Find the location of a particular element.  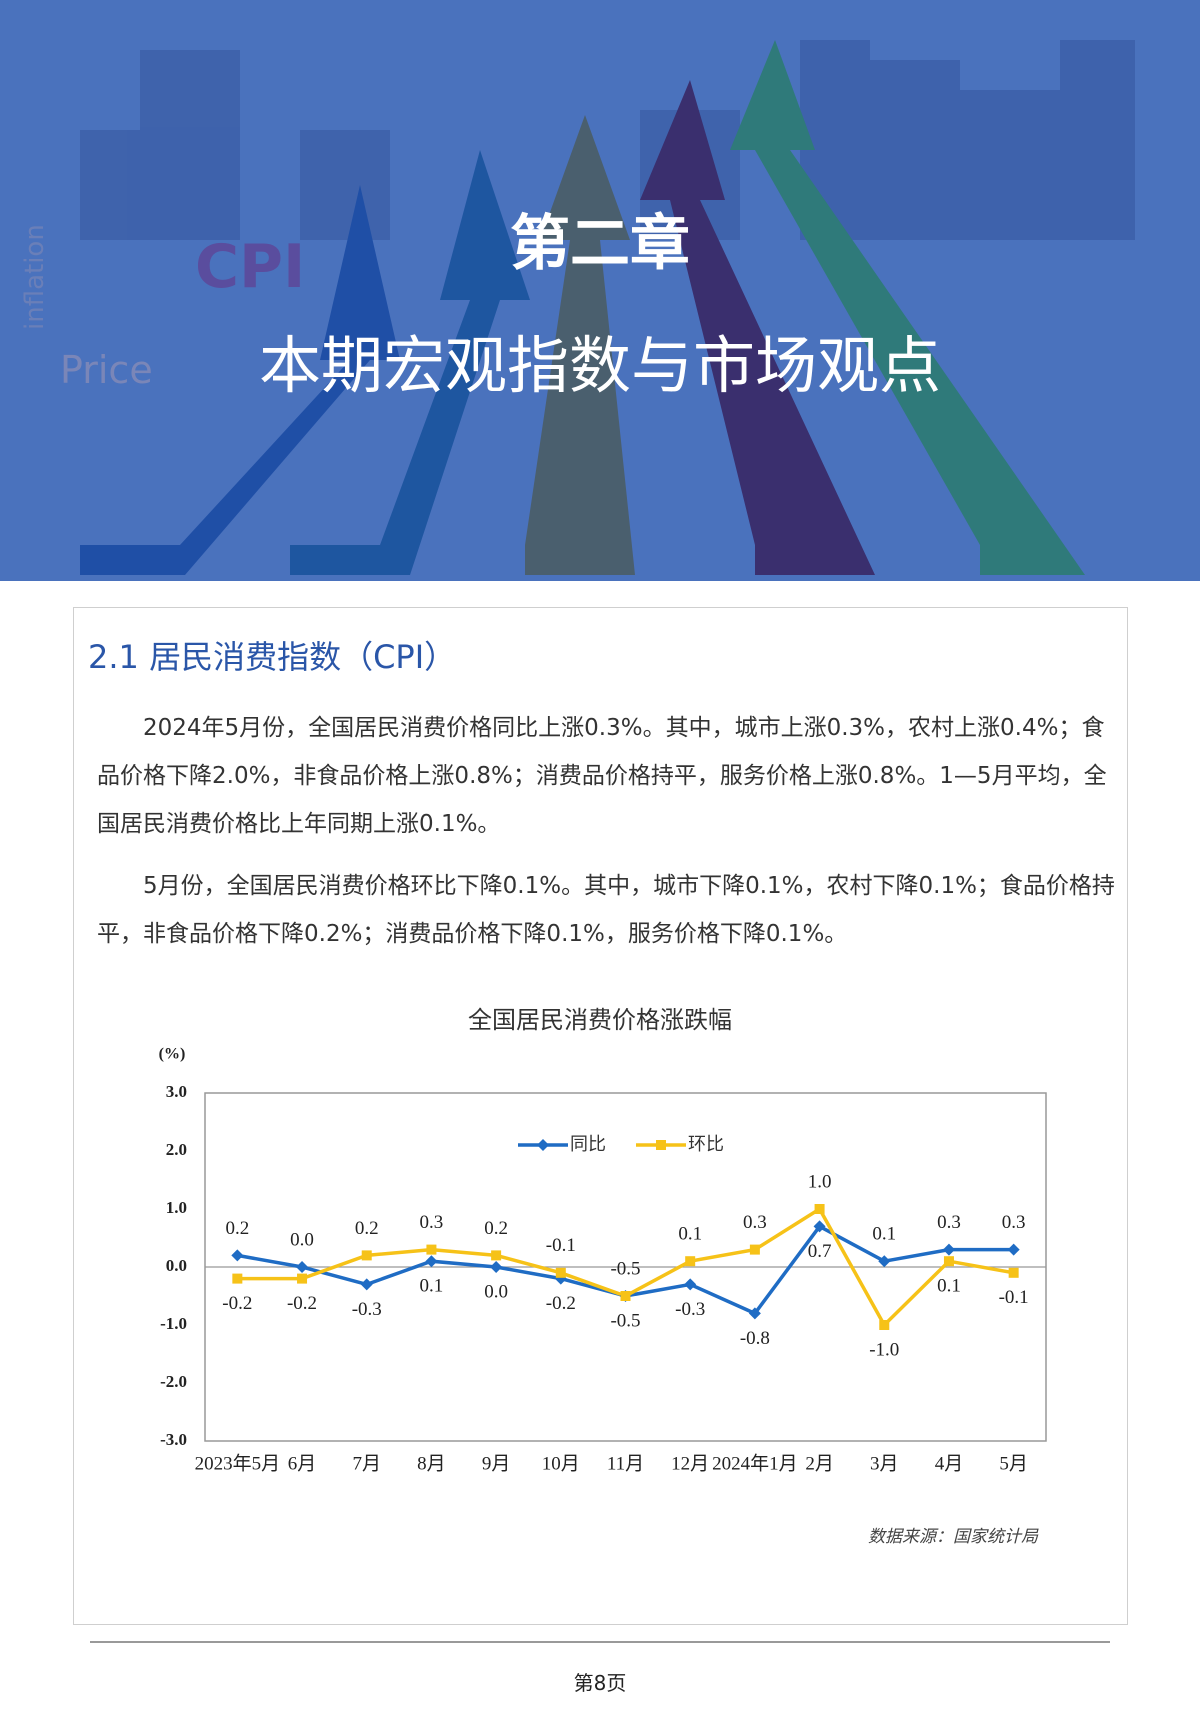

x-tick-label: 5月 is located at coordinates (1013, 1463).